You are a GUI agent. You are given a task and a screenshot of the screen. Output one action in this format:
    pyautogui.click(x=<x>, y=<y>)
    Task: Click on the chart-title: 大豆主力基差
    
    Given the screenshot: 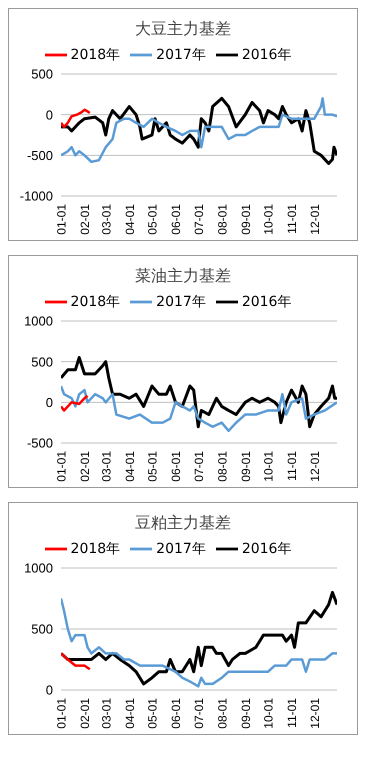 What is the action you would take?
    pyautogui.click(x=183, y=29)
    